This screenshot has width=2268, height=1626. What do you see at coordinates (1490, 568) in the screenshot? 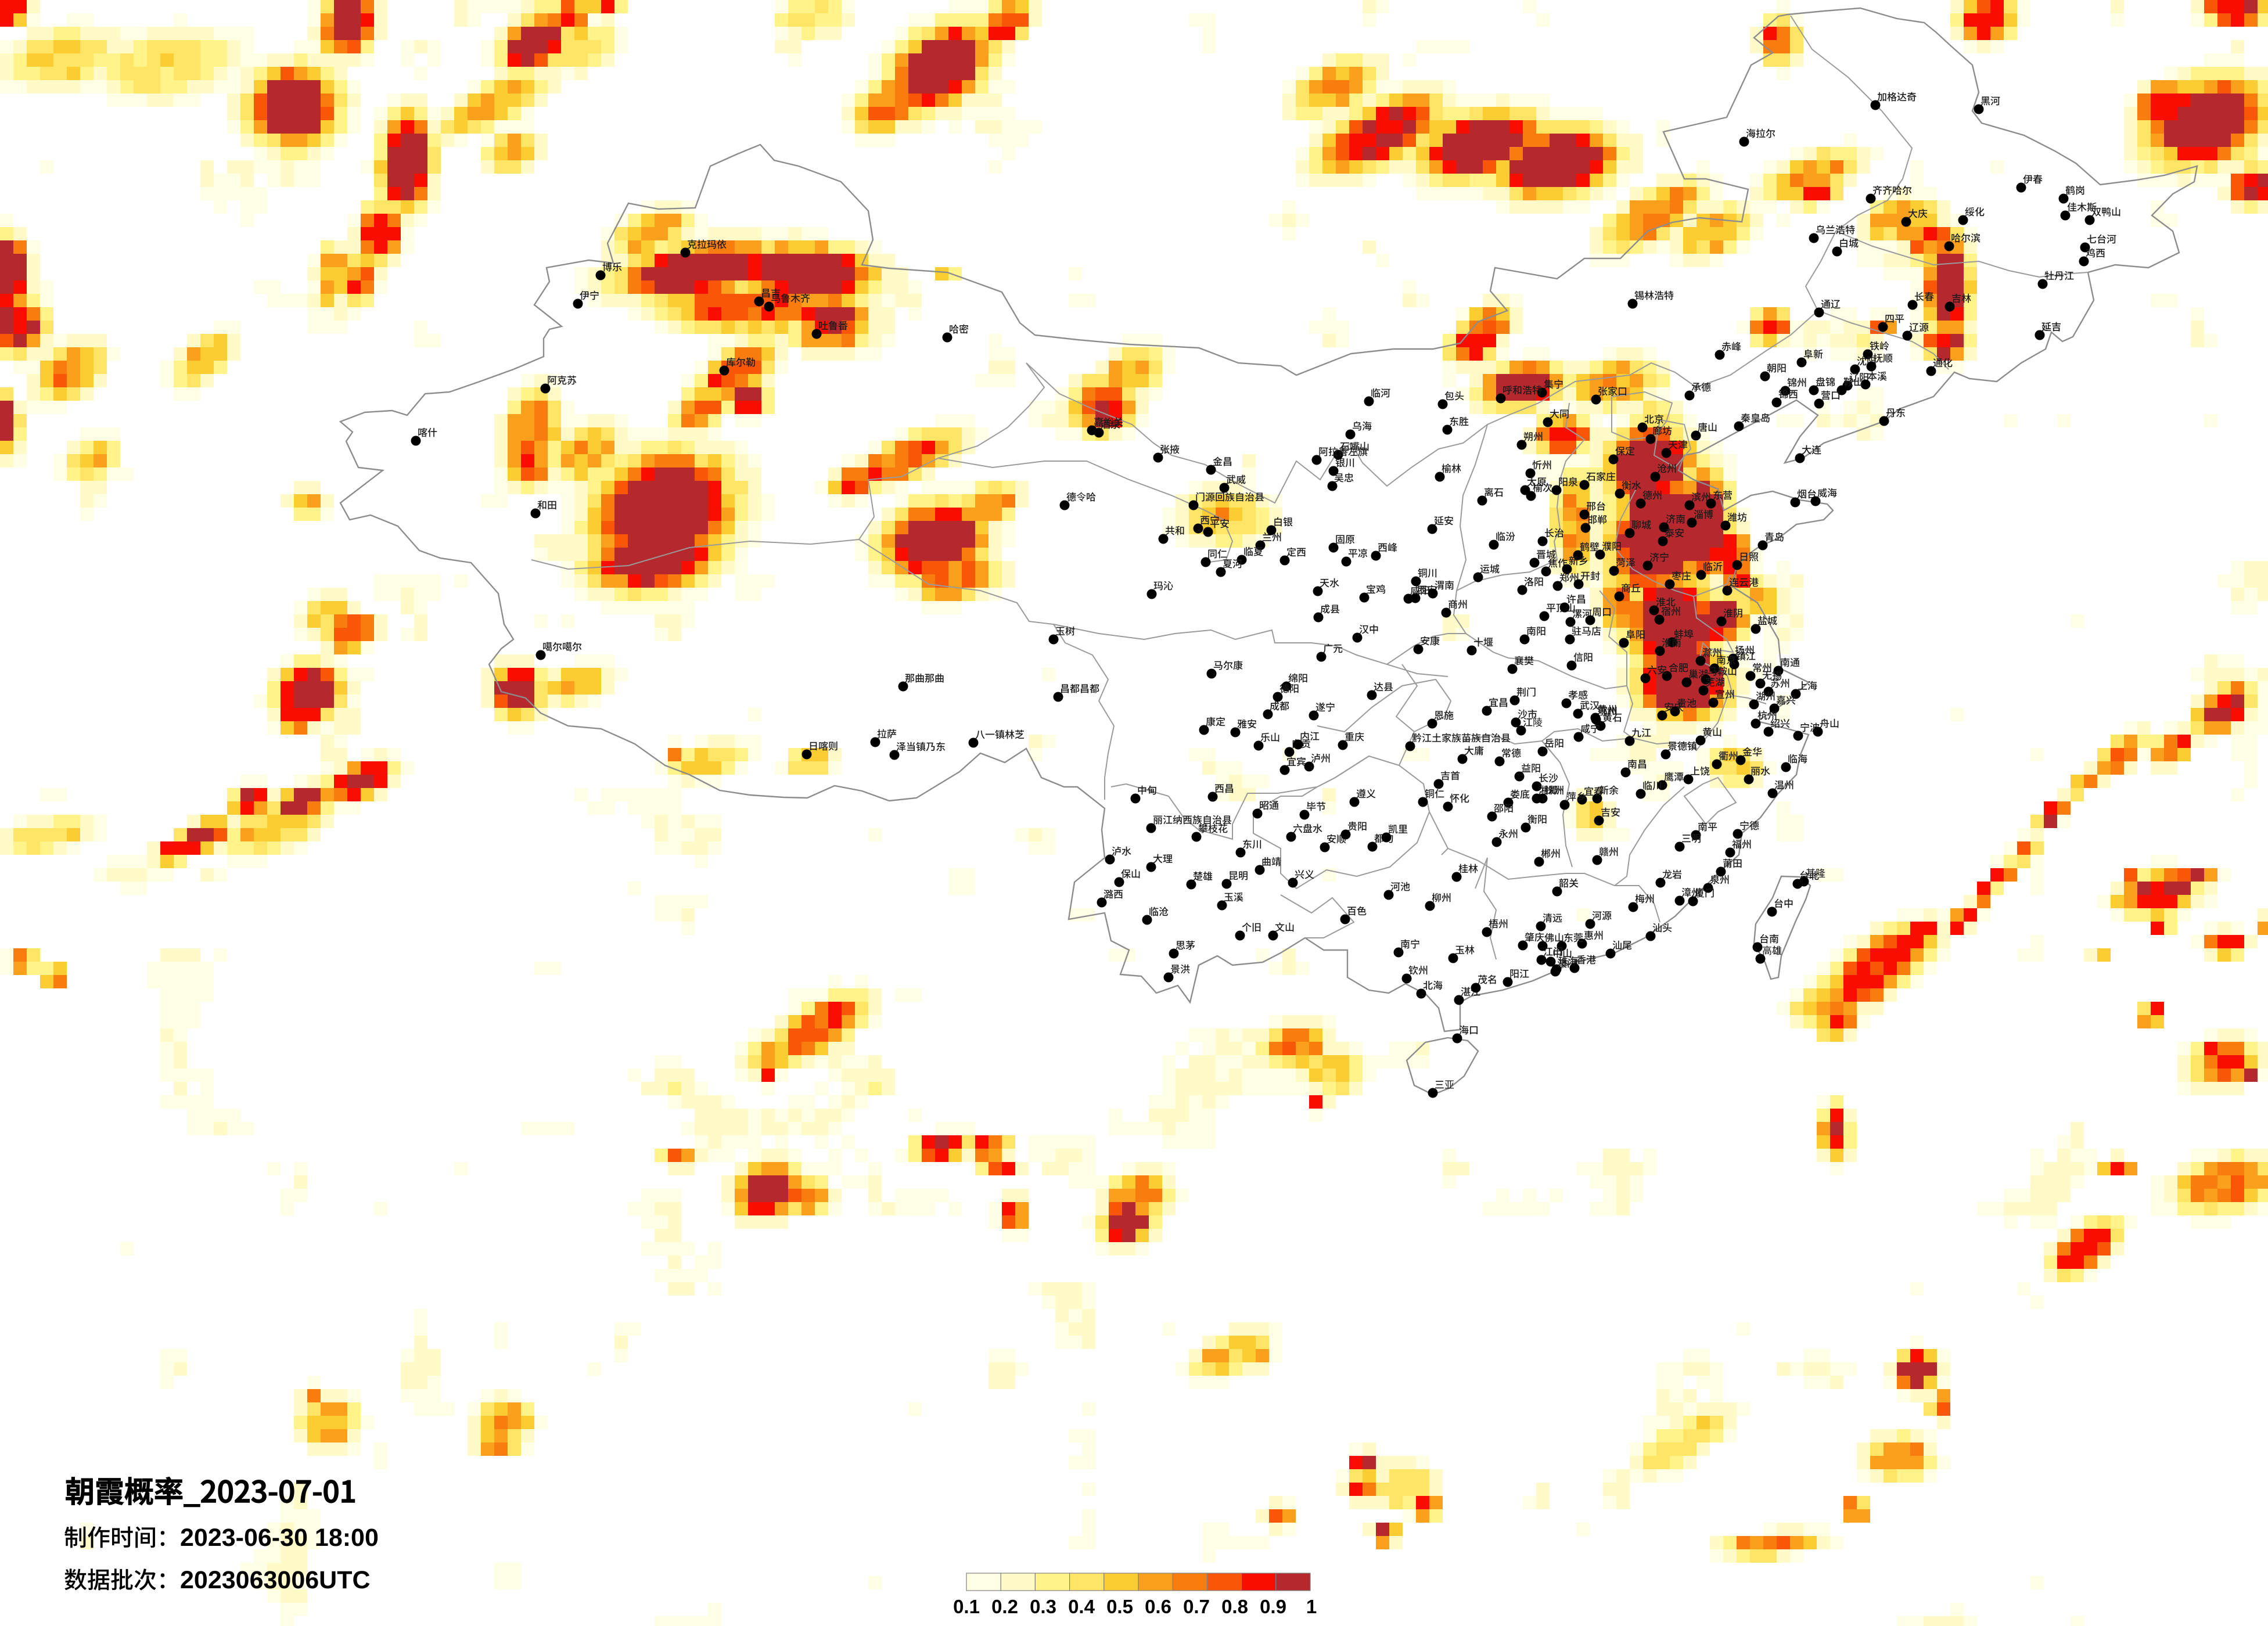
I see `svg-text: 运城` at bounding box center [1490, 568].